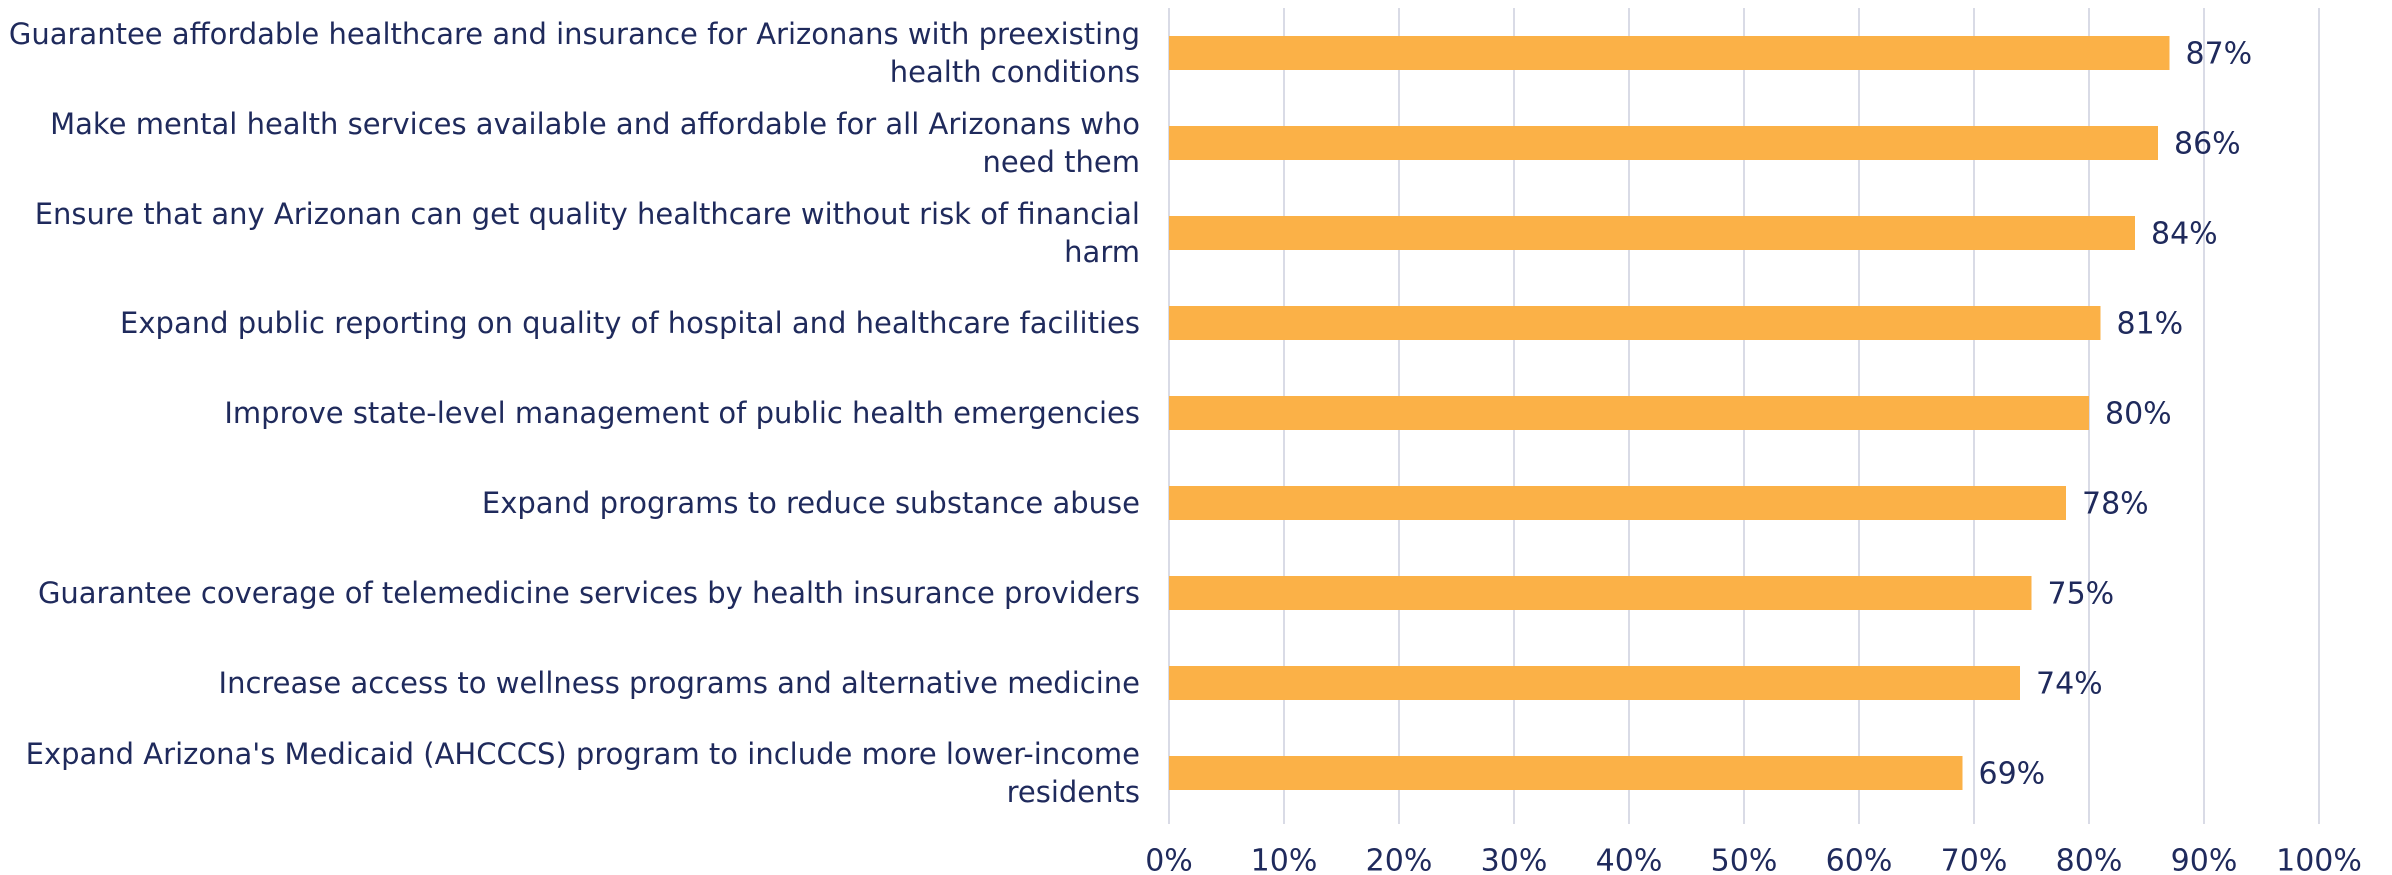 The image size is (2392, 875). I want to click on value-label: 84%, so click(2184, 234).